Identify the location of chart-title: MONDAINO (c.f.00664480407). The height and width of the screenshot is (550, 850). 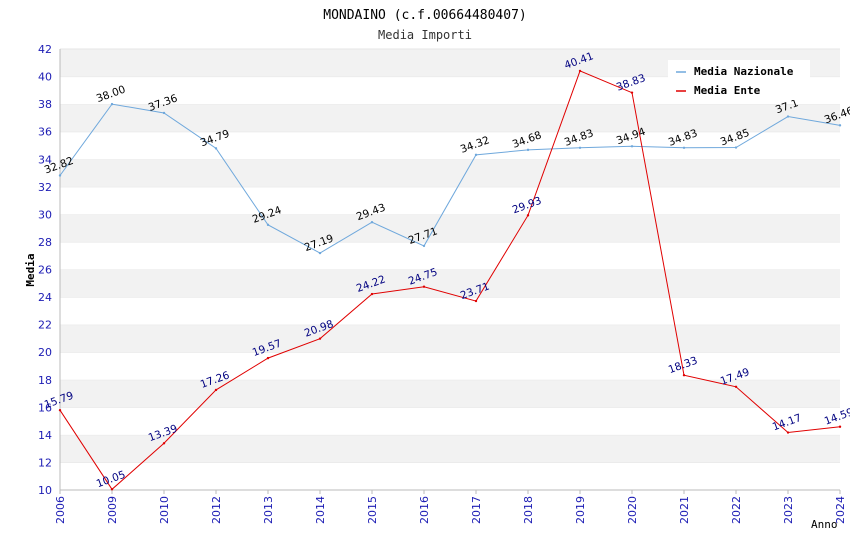
(425, 15).